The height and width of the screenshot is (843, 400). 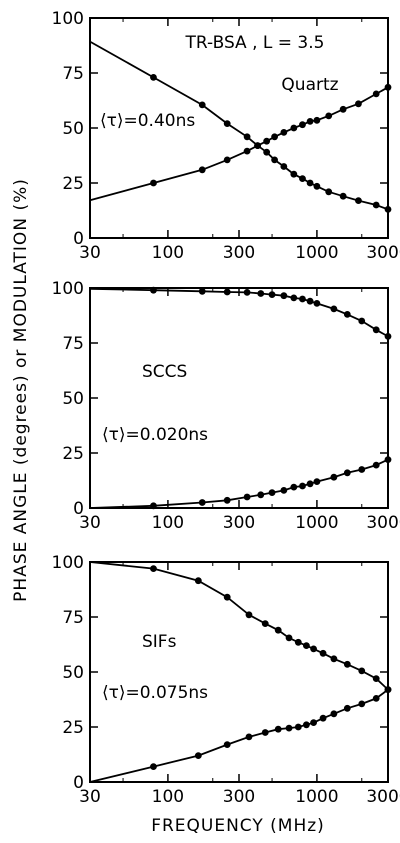 What do you see at coordinates (255, 43) in the screenshot?
I see `panel-annotation: TR-BSA , L = 3.5` at bounding box center [255, 43].